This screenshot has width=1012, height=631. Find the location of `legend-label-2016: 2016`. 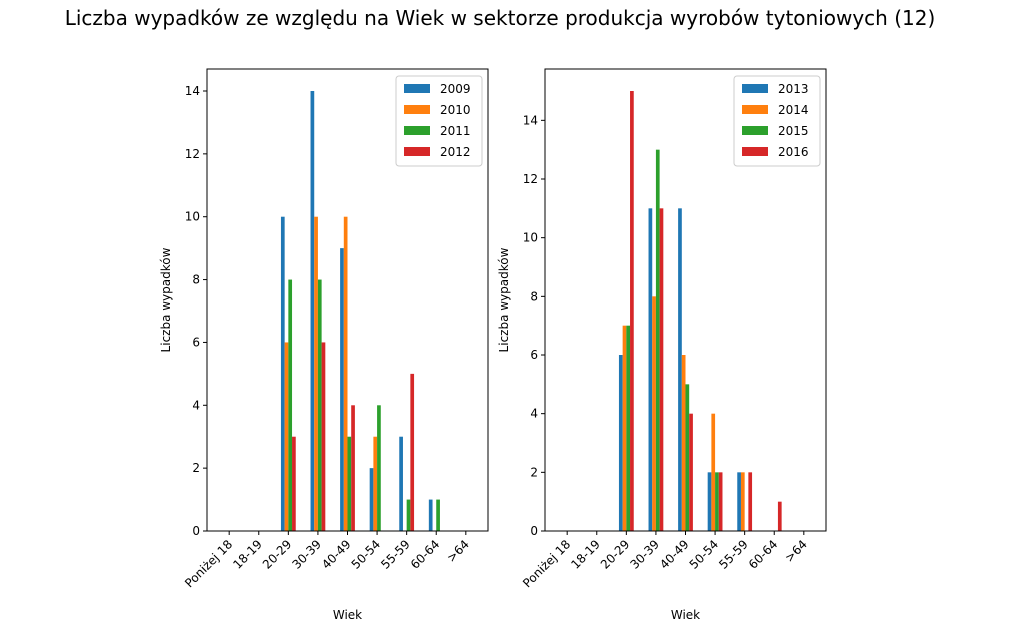

legend-label-2016: 2016 is located at coordinates (793, 152).